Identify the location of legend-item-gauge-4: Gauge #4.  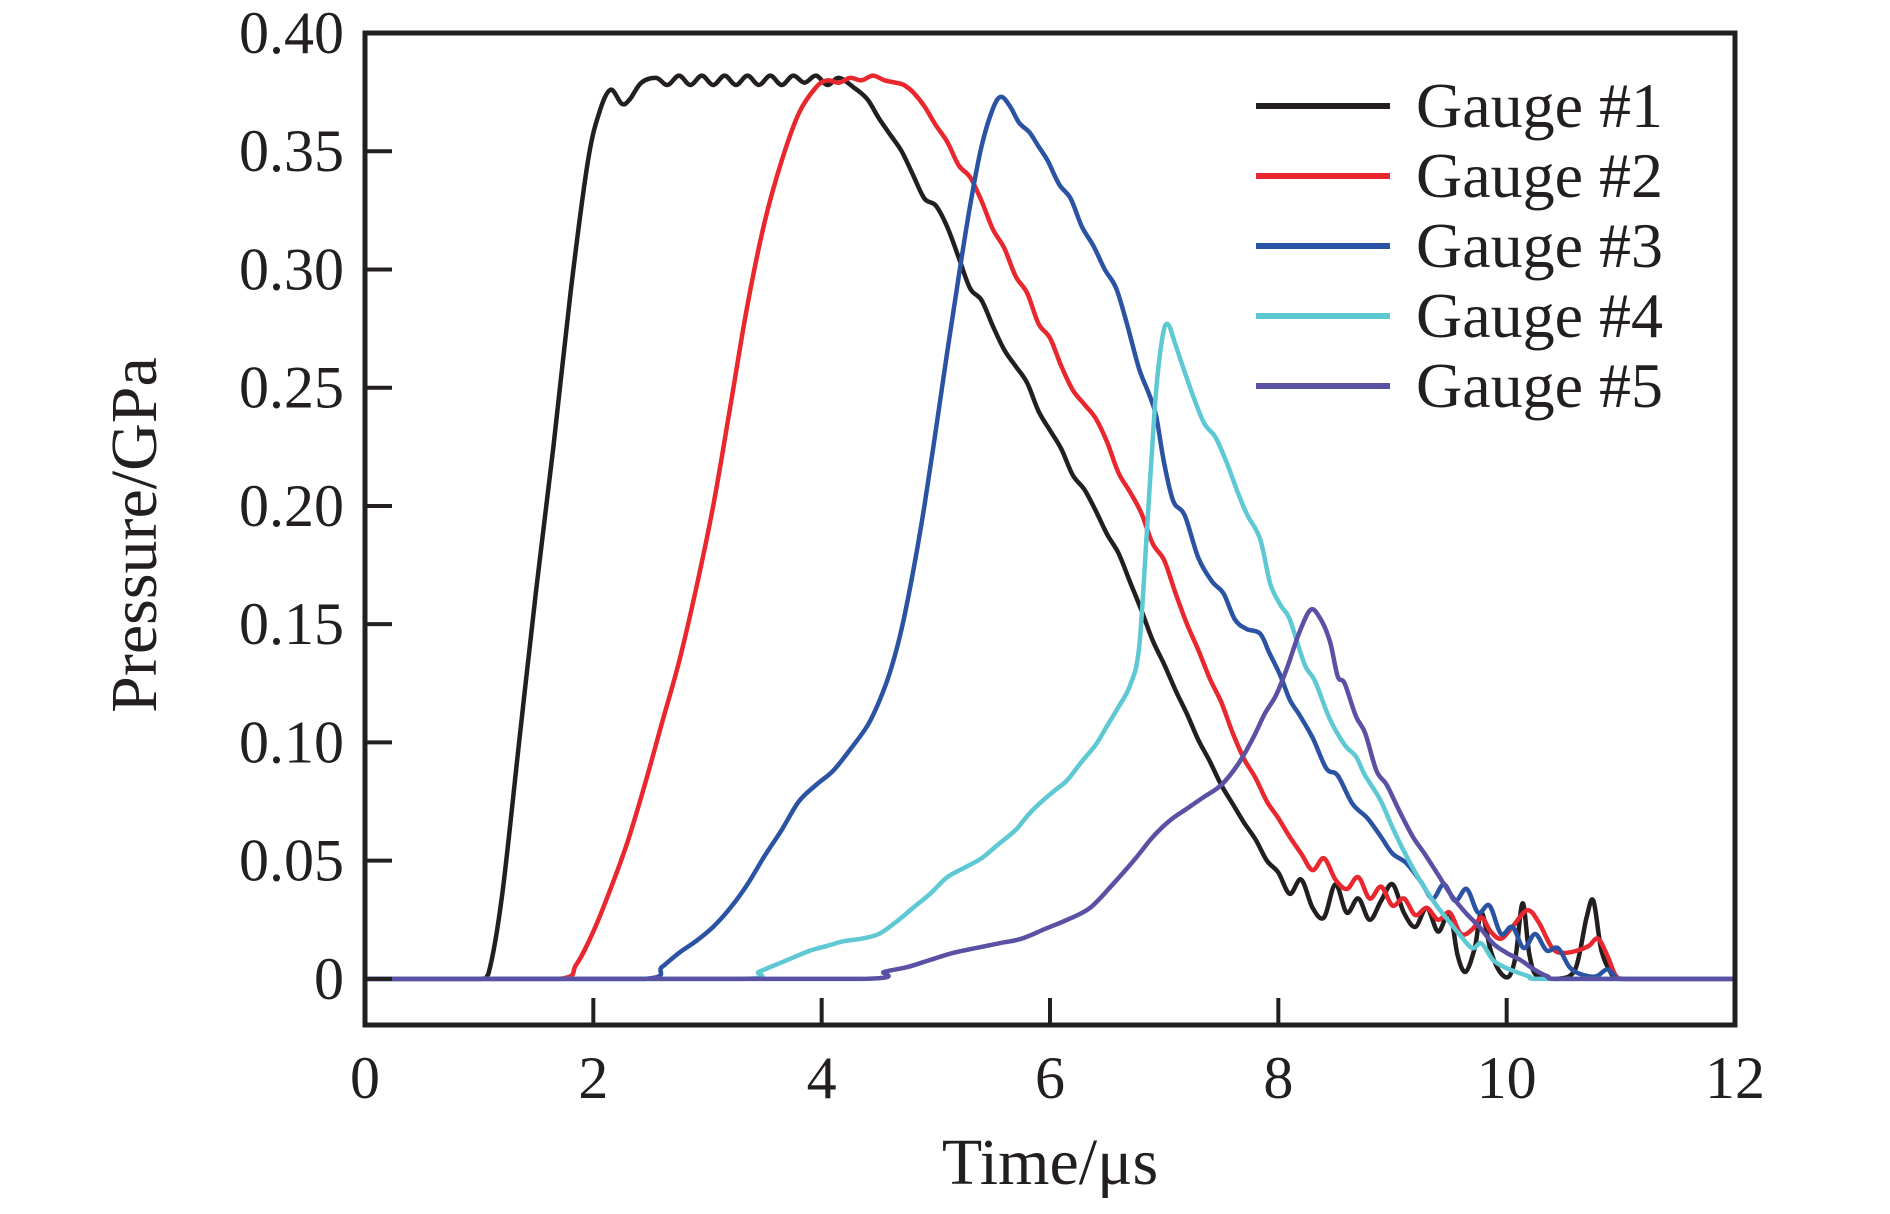
(1459, 316).